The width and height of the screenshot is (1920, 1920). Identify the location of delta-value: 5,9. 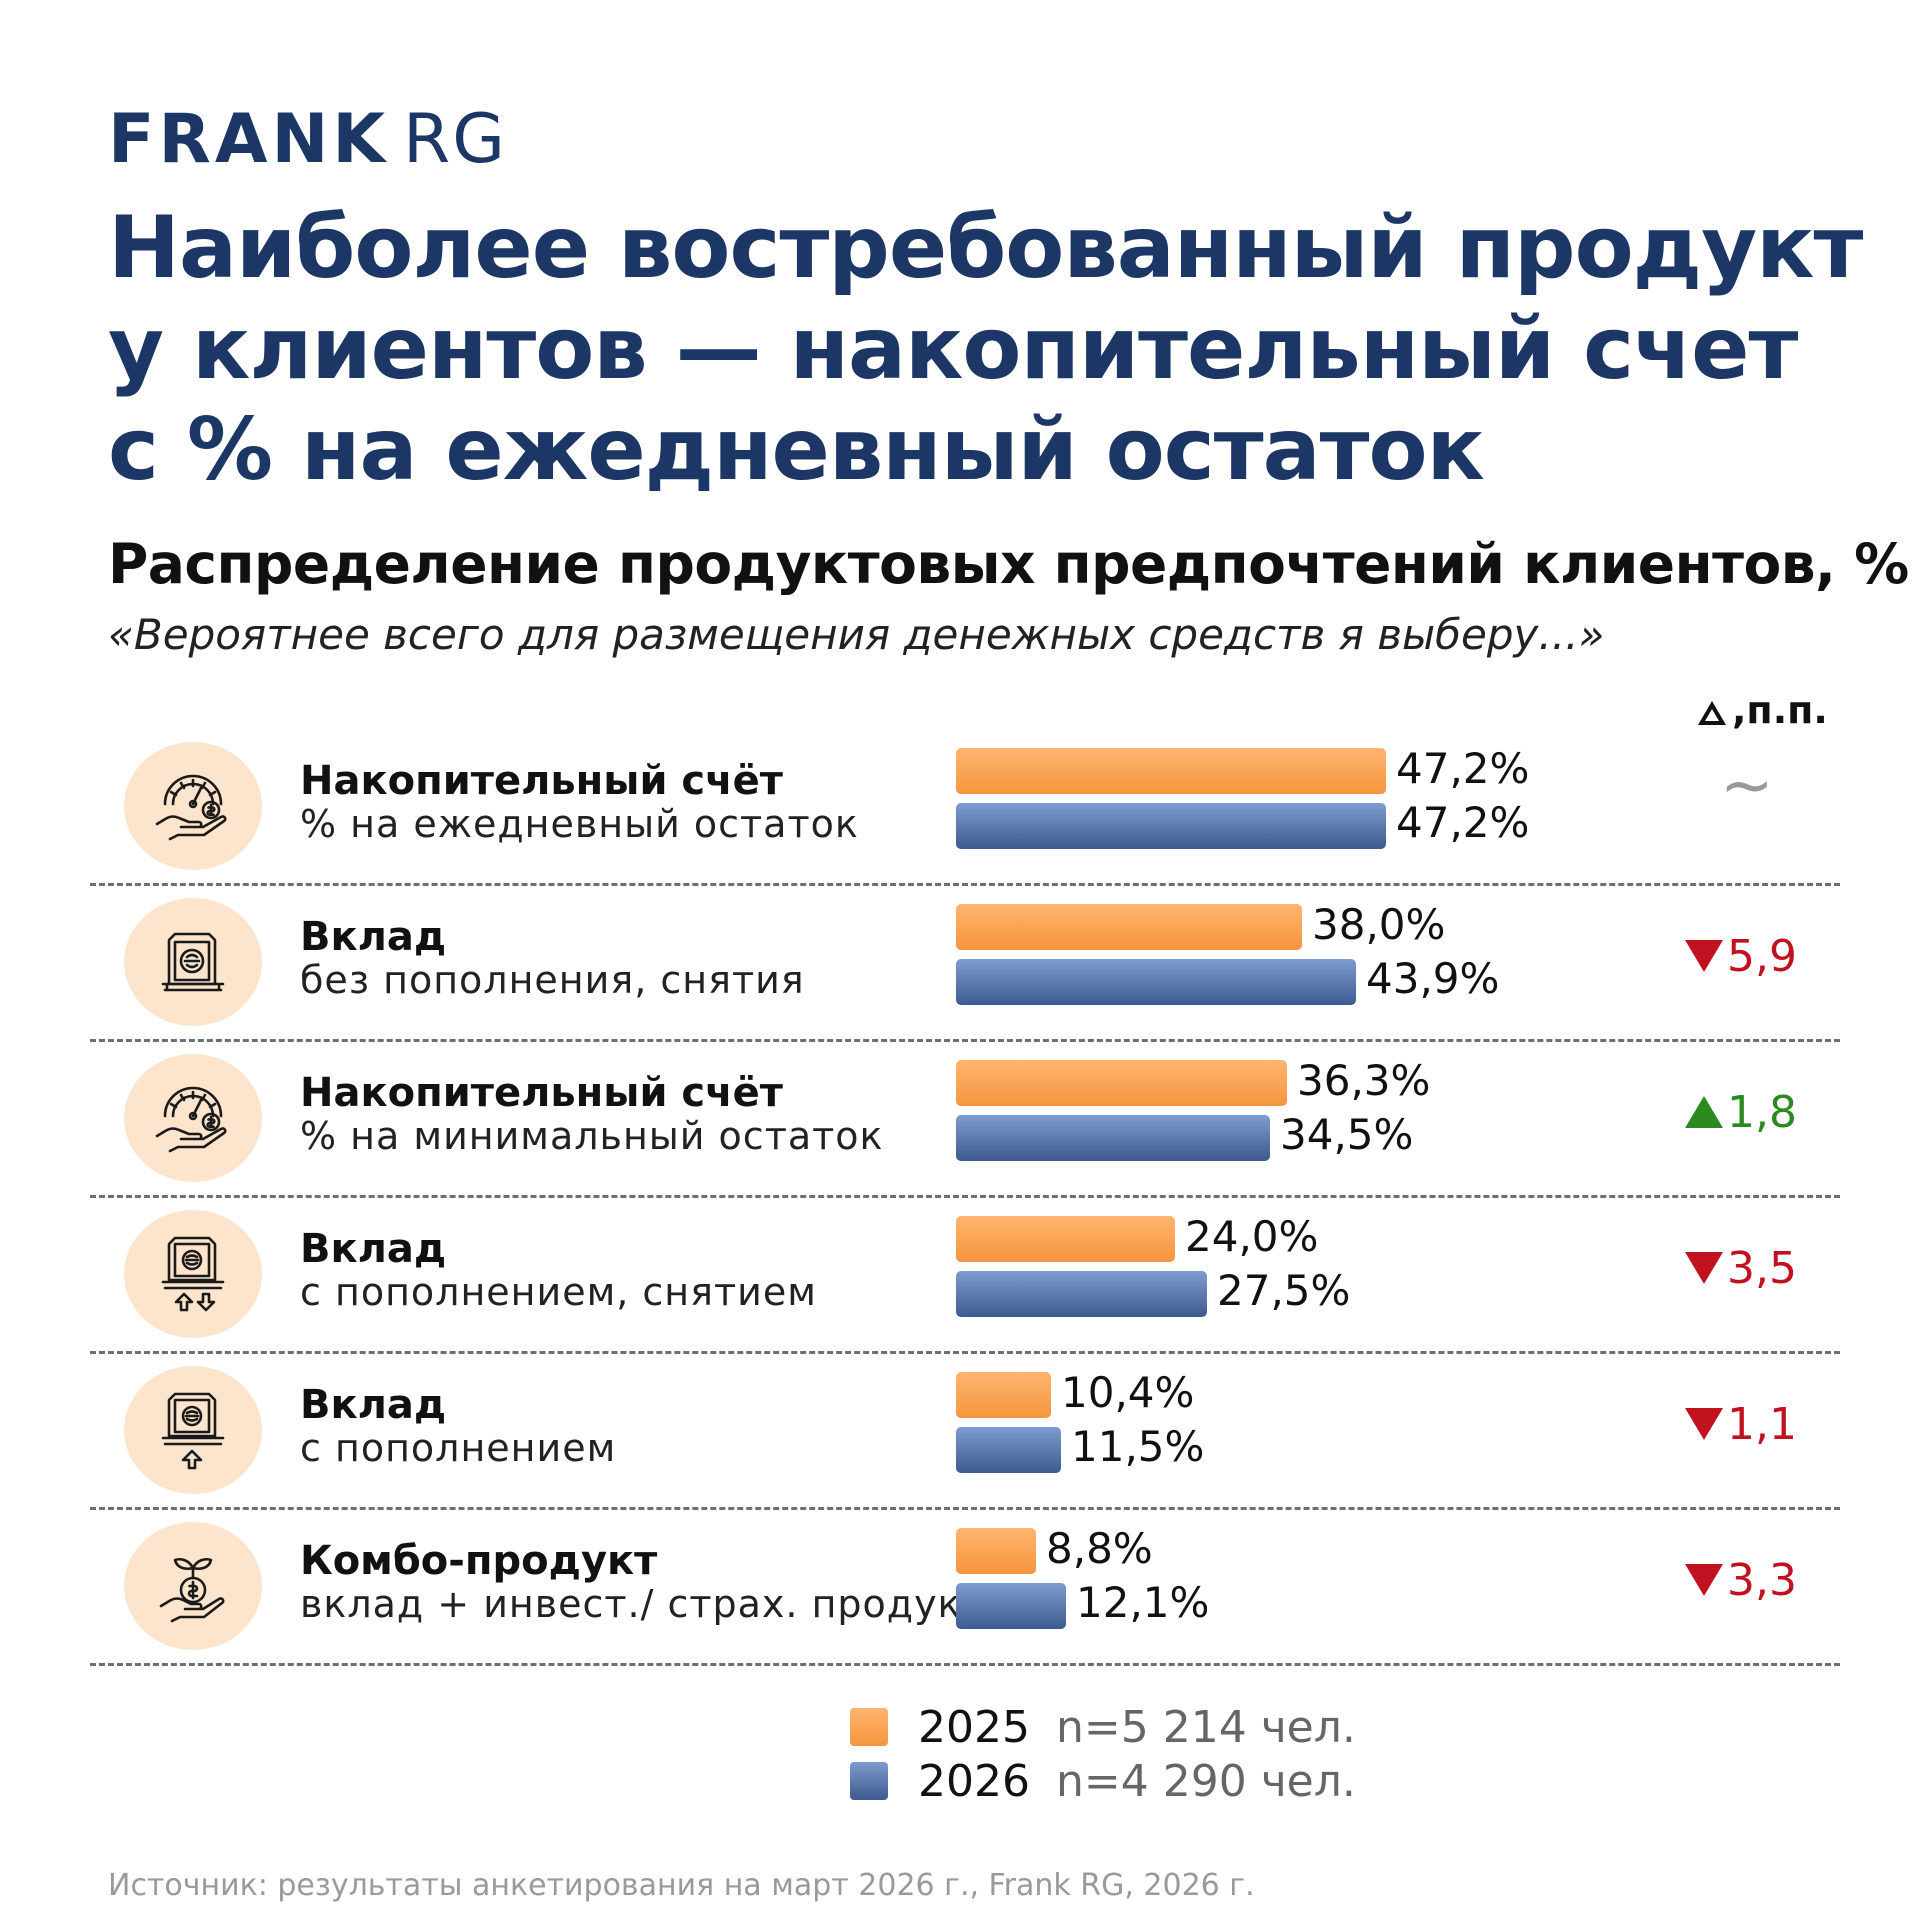
(1741, 956).